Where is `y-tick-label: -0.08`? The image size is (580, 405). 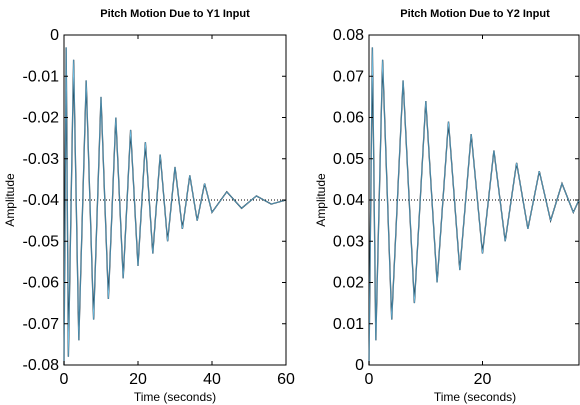 y-tick-label: -0.08 is located at coordinates (41, 365).